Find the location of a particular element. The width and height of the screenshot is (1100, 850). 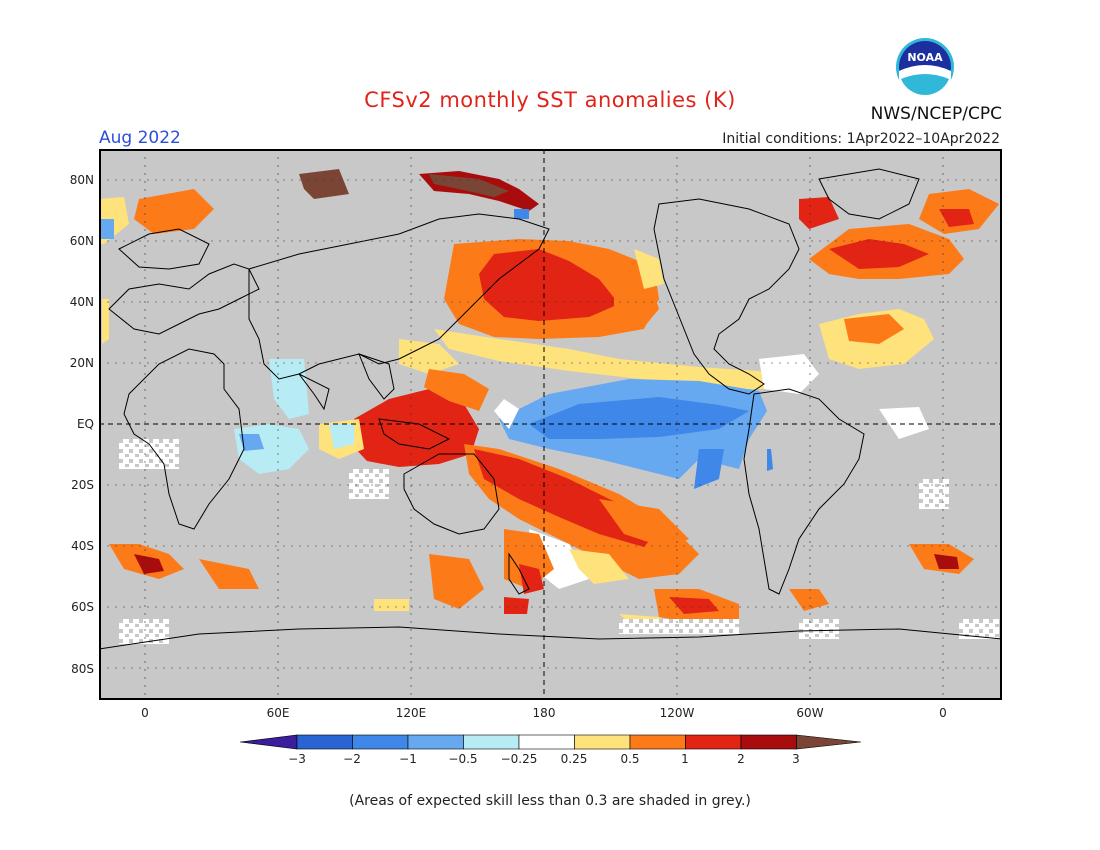

lat-label-40n: 40N is located at coordinates (81, 302).